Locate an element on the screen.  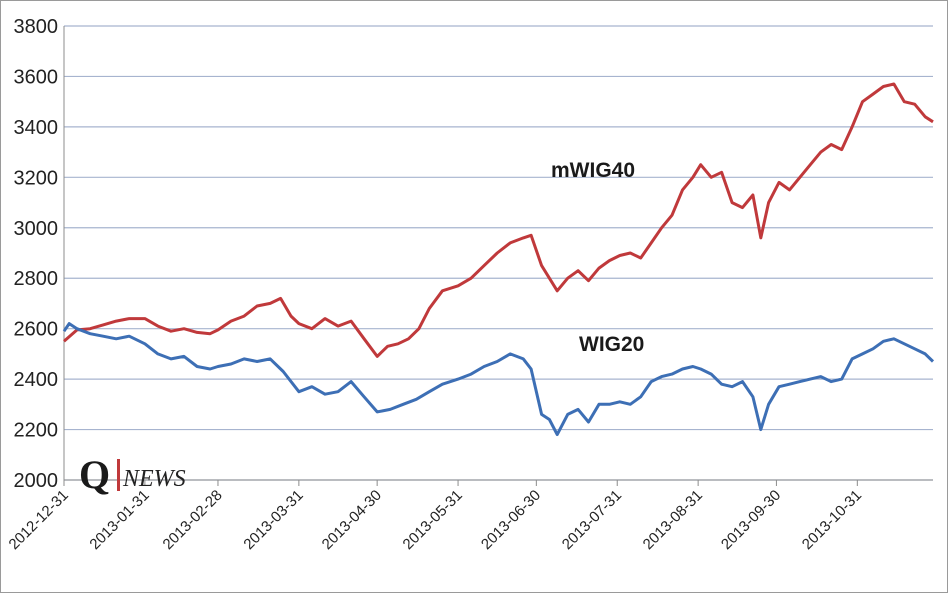
y-tick-label: 2400 is located at coordinates (36, 380).